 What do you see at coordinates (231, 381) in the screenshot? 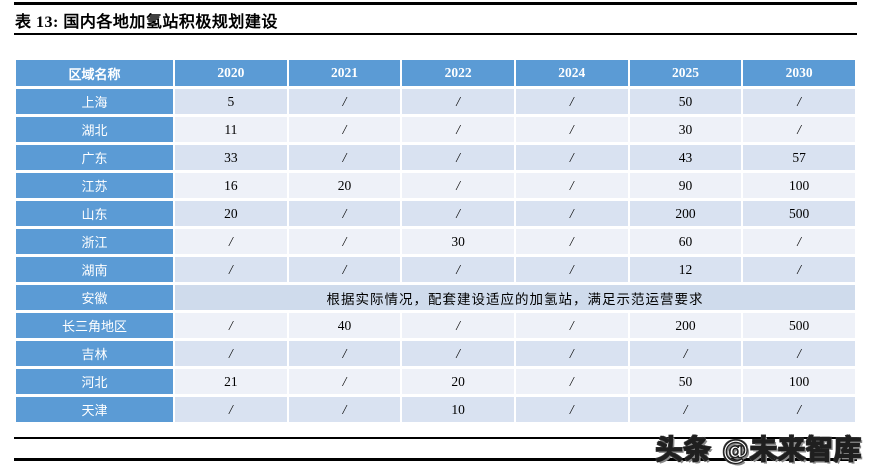
I see `value-cell: 21` at bounding box center [231, 381].